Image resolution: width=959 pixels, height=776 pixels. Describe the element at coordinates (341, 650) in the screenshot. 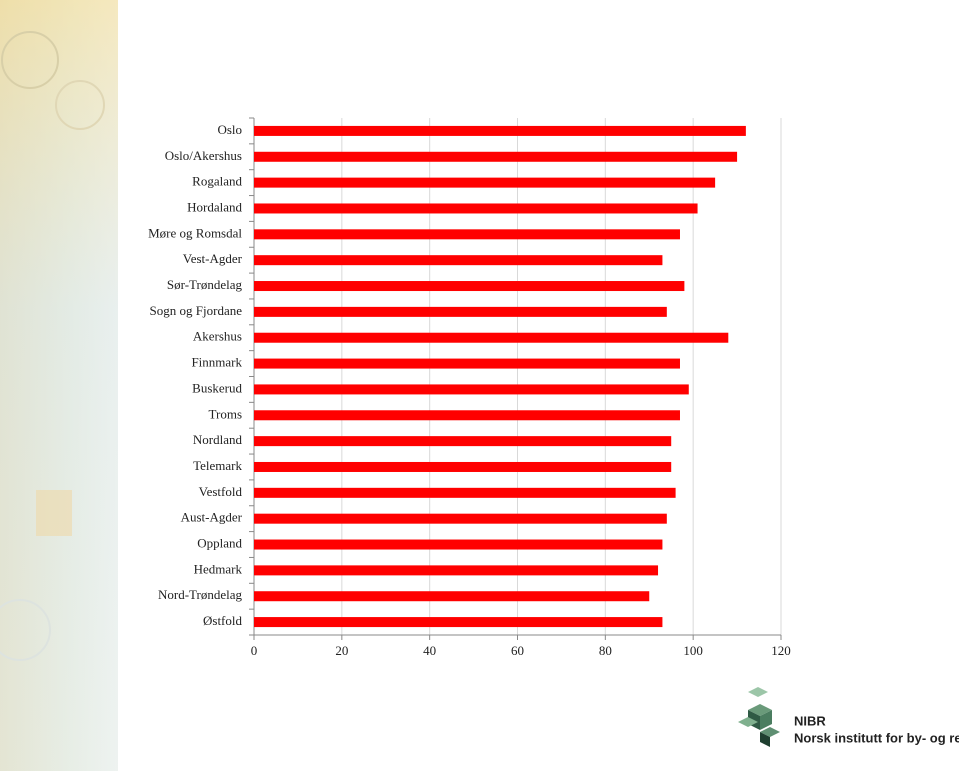

I see `x-tick-label: 20` at that location.